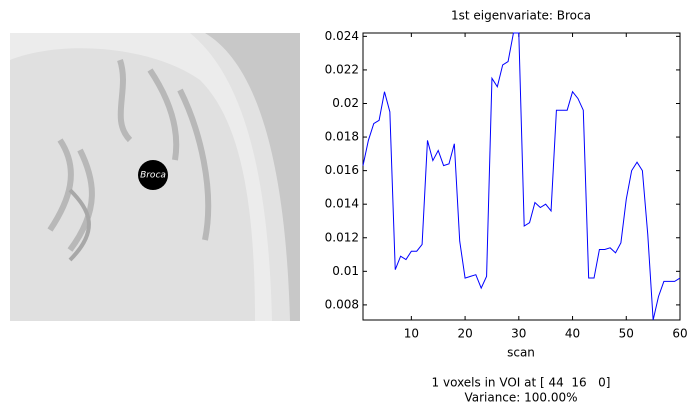 The height and width of the screenshot is (417, 688). What do you see at coordinates (345, 103) in the screenshot?
I see `y-tick-label: 0.02` at bounding box center [345, 103].